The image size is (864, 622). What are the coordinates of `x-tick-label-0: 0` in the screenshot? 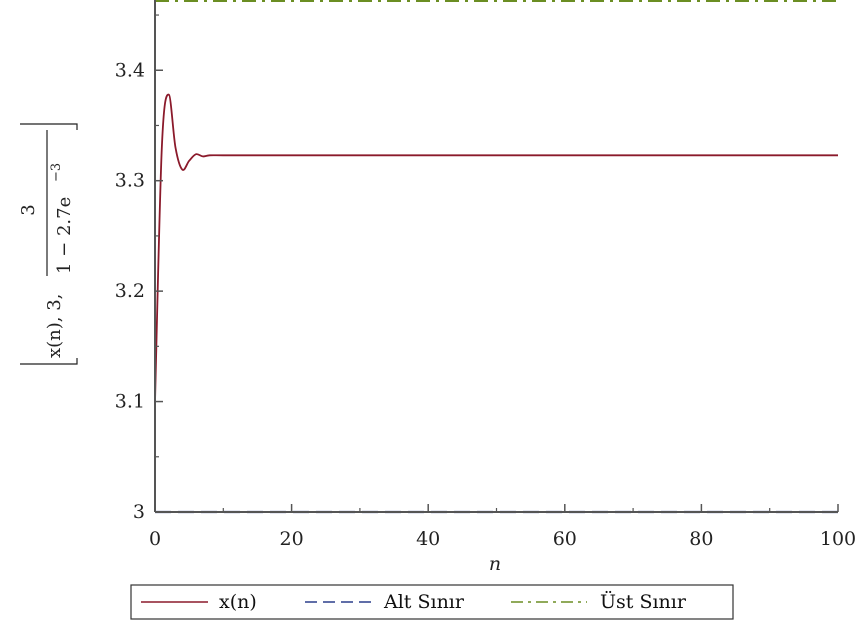 It's located at (155, 539).